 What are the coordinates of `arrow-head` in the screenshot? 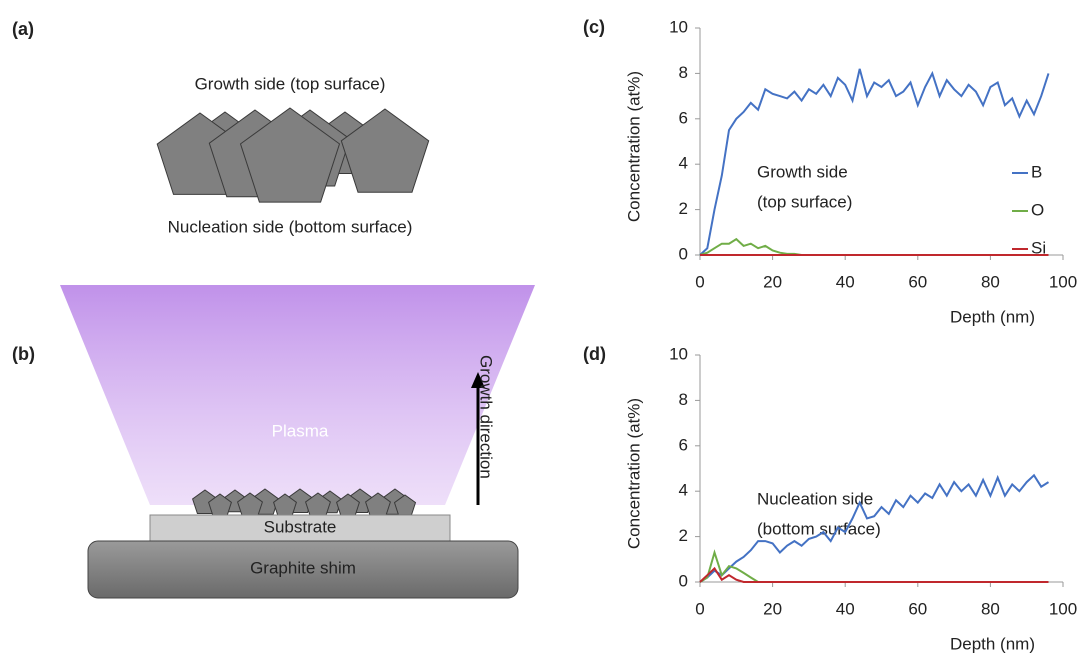 It's located at (478, 380).